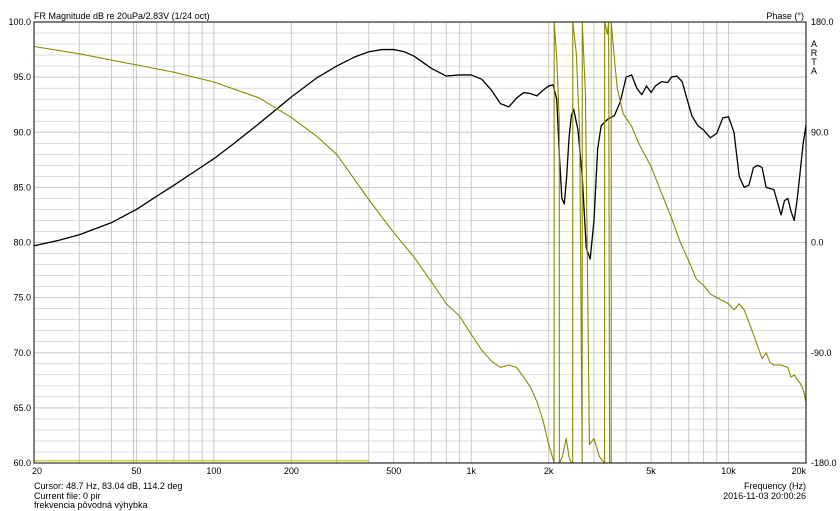 This screenshot has width=840, height=511. I want to click on phase-tick-label: 90.0, so click(820, 132).